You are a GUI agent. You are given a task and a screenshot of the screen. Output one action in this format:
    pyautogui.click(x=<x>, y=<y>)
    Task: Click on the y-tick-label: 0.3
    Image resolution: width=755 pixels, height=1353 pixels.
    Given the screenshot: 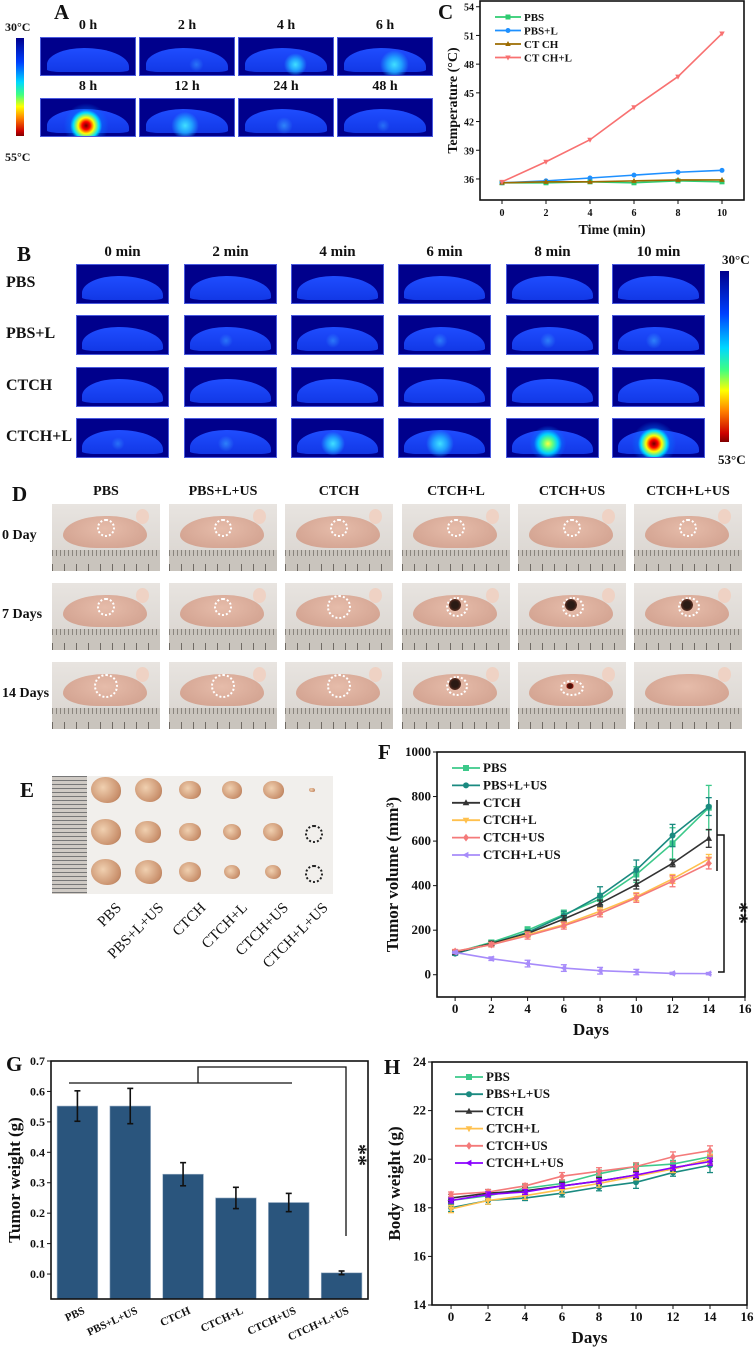 What is the action you would take?
    pyautogui.click(x=37, y=1183)
    